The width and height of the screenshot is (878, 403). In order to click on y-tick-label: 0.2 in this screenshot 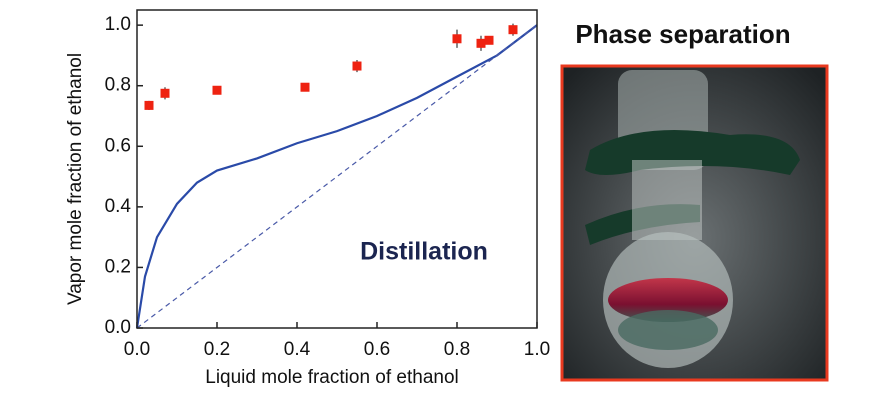, I will do `click(118, 266)`.